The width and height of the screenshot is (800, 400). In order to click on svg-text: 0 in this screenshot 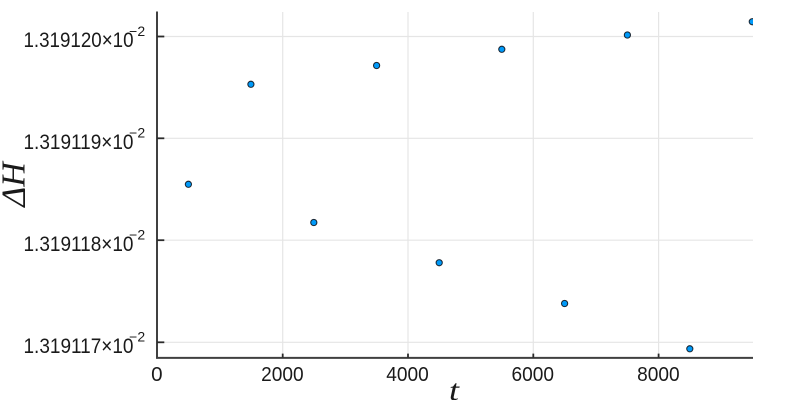, I will do `click(156, 374)`.